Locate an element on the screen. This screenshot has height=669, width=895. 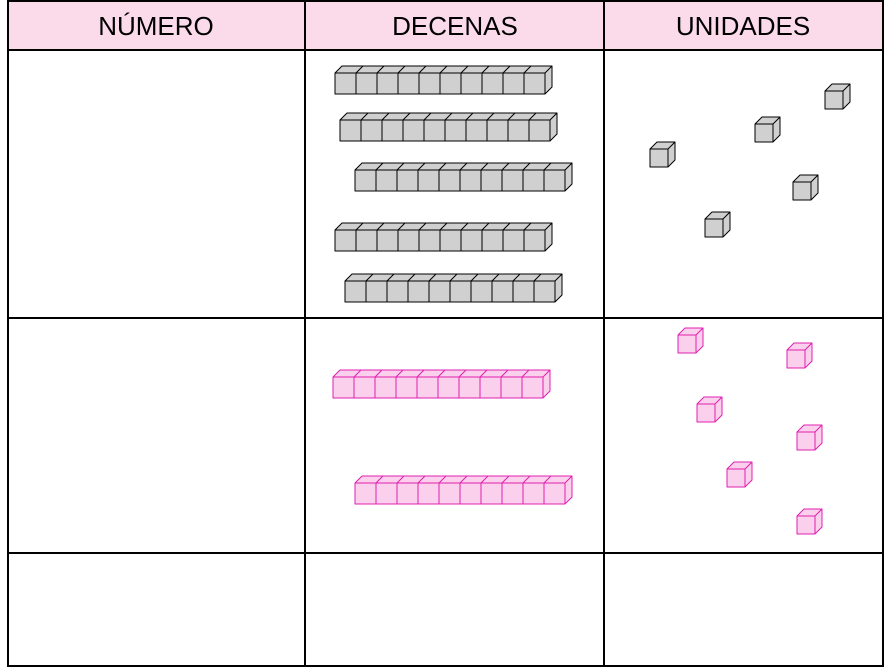
header-background is located at coordinates (445, 25).